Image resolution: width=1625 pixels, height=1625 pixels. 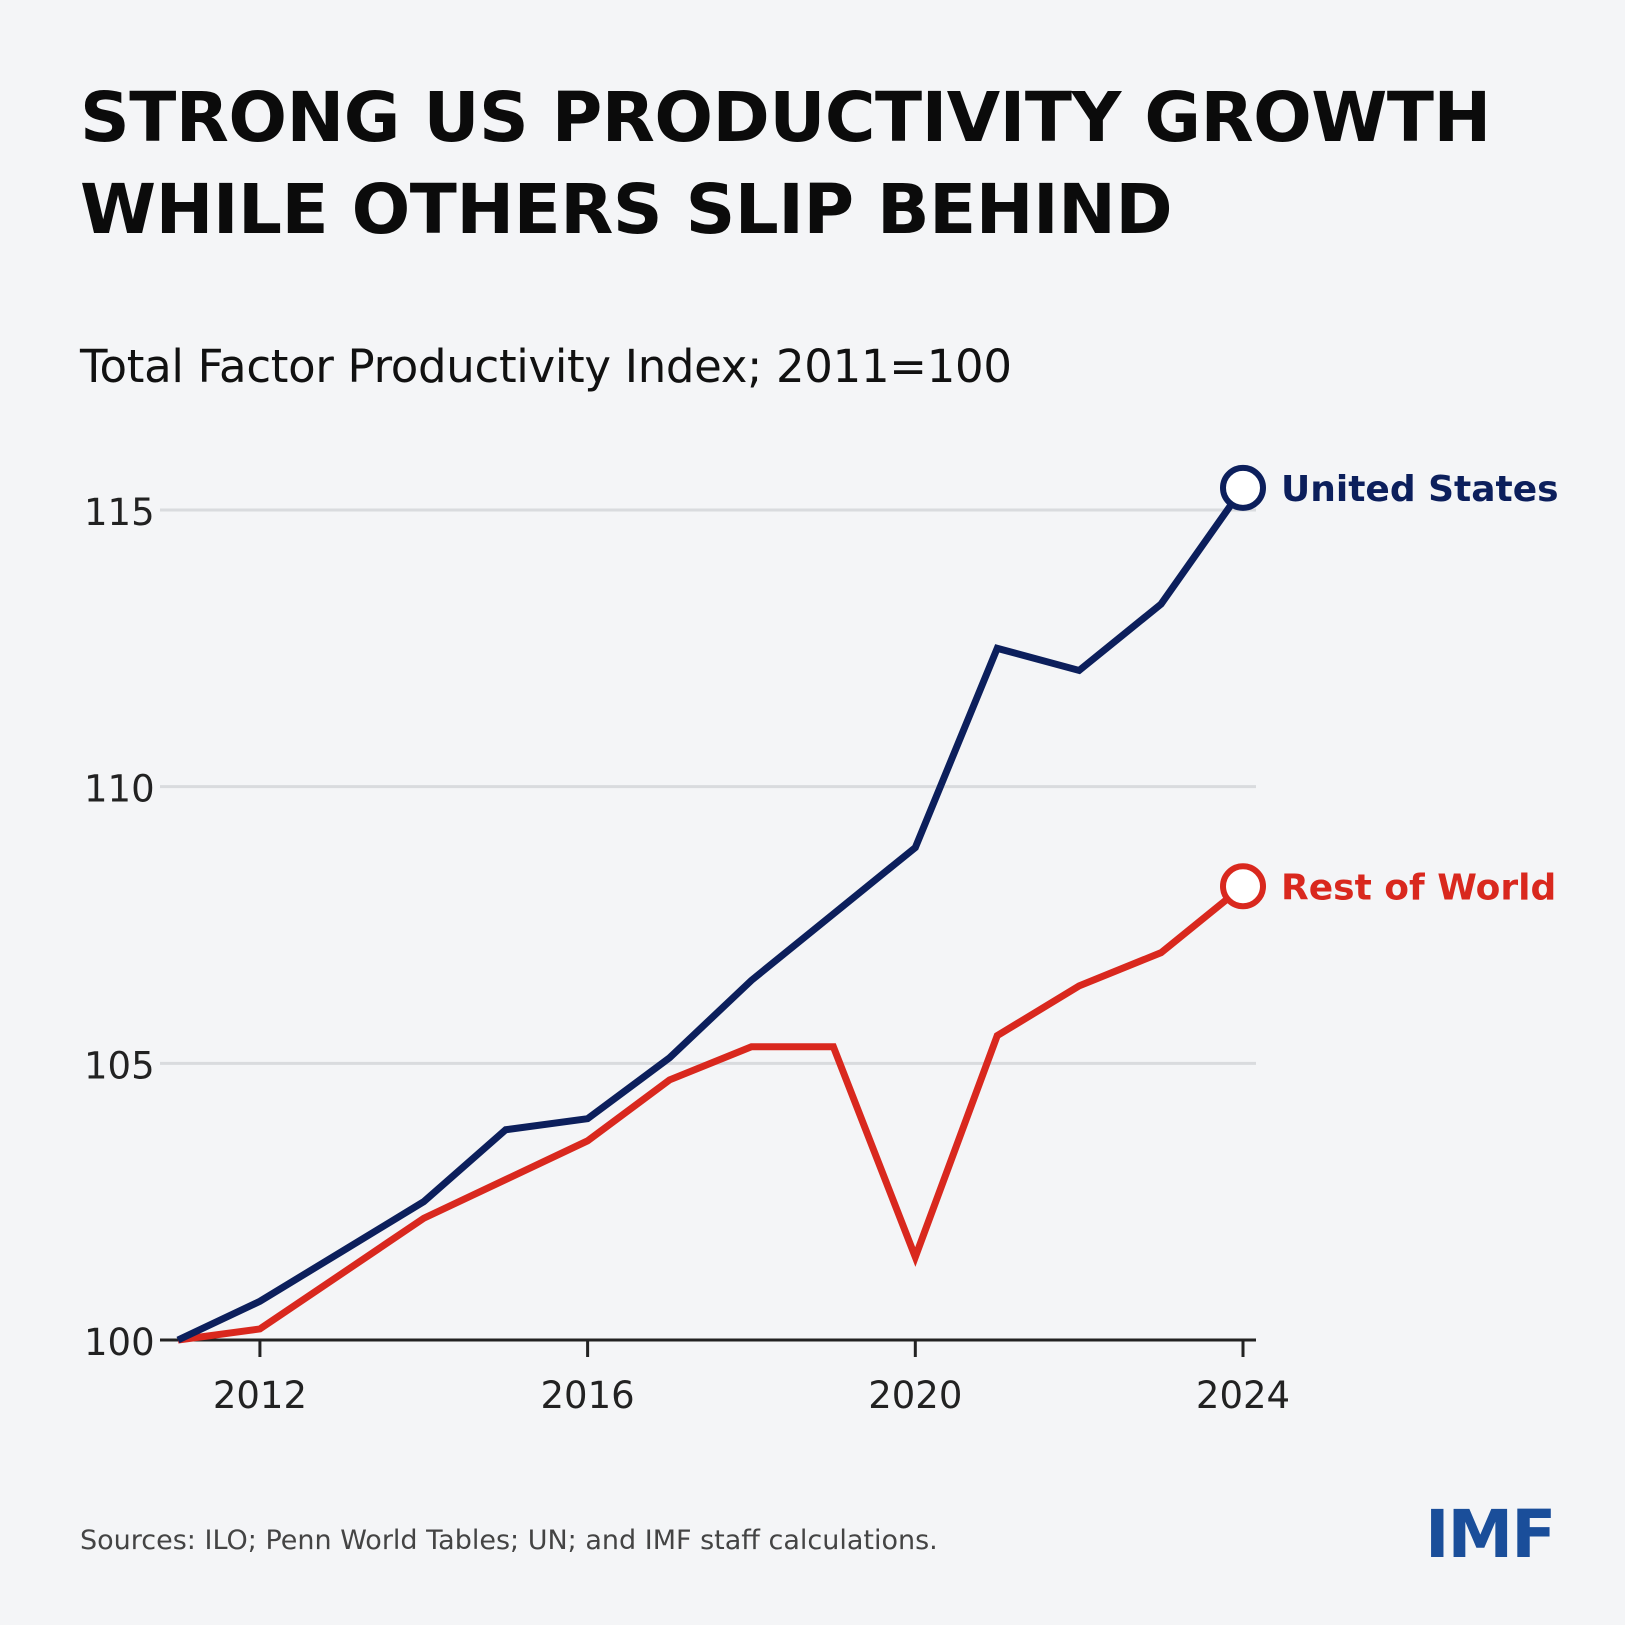 What do you see at coordinates (785, 118) in the screenshot?
I see `chart-title-line-1: STRONG US PRODUCTIVITY GROWTH` at bounding box center [785, 118].